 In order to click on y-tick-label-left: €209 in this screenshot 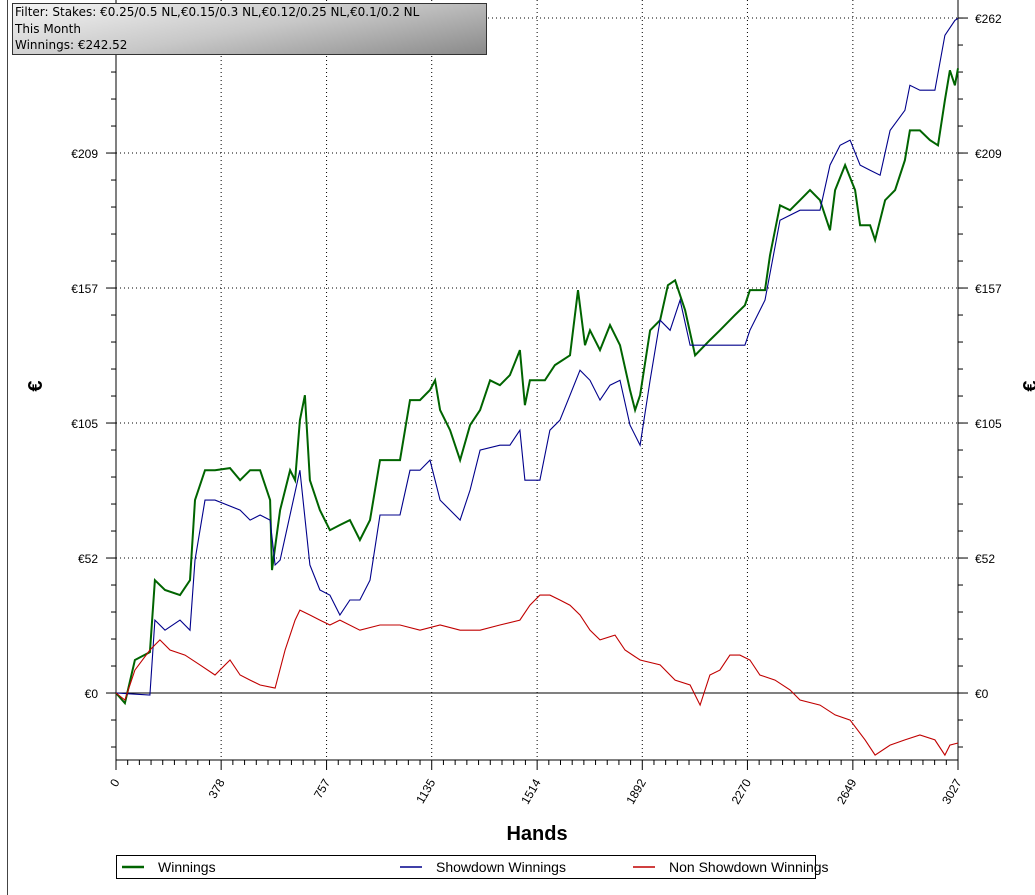, I will do `click(84, 154)`.